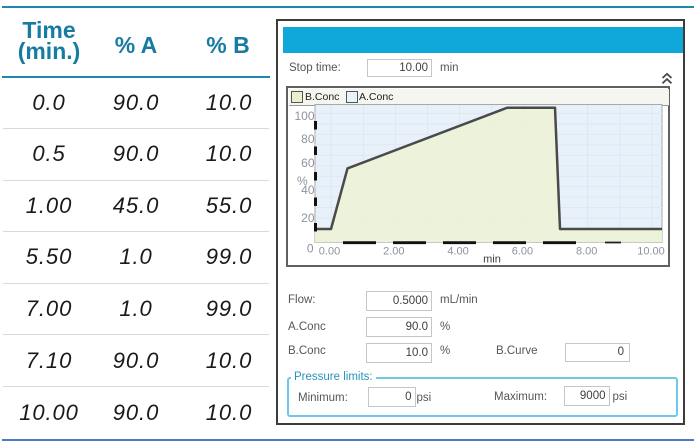 The width and height of the screenshot is (698, 446). What do you see at coordinates (308, 190) in the screenshot?
I see `svg-text: 40` at bounding box center [308, 190].